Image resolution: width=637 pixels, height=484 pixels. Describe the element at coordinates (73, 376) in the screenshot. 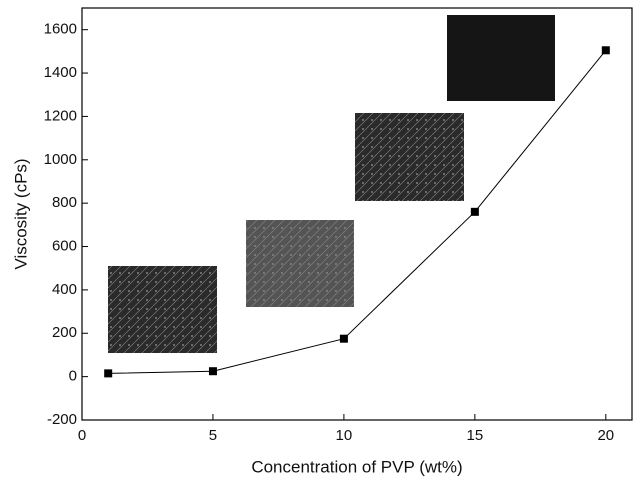

I see `y-tick-label: 0` at that location.